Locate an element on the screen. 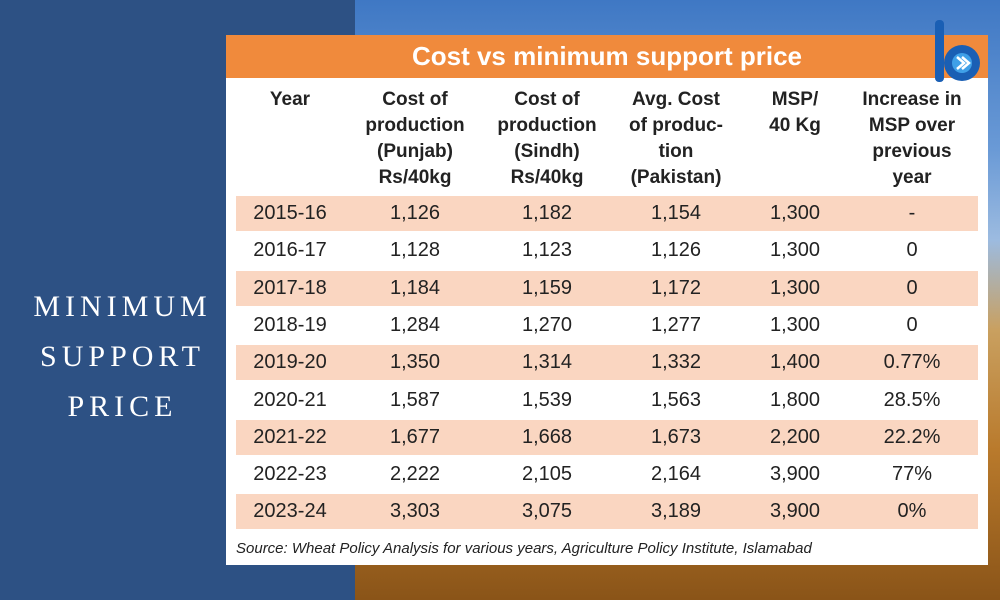 The width and height of the screenshot is (1000, 600). table-cell: 1,332 is located at coordinates (676, 362).